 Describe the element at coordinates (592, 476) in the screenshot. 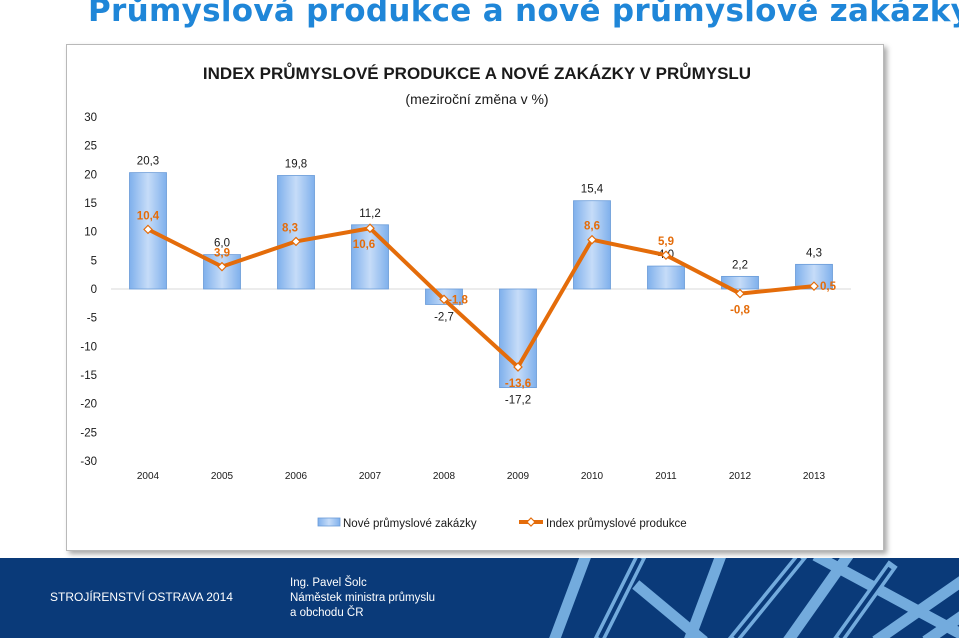

I see `x-tick-label: 2010` at that location.